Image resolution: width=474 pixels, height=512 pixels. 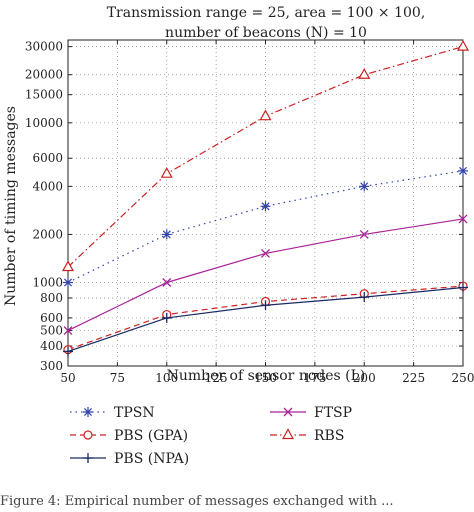 What do you see at coordinates (44, 75) in the screenshot?
I see `y-tick-label: 20000` at bounding box center [44, 75].